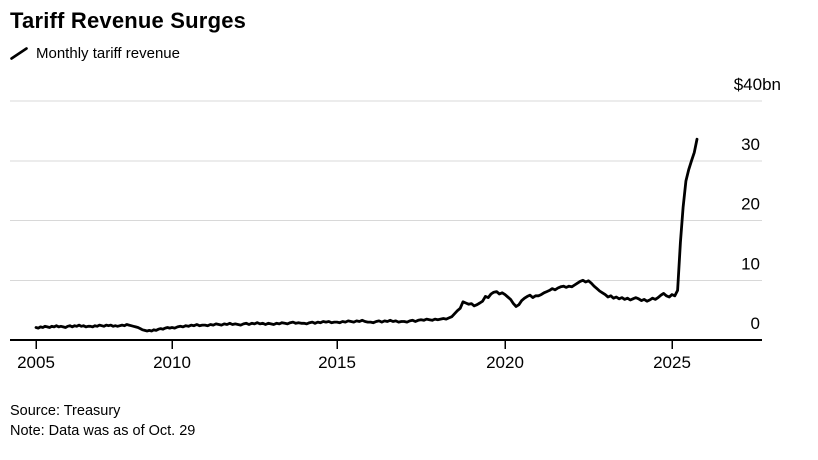  What do you see at coordinates (750, 204) in the screenshot?
I see `y-axis-label: 20` at bounding box center [750, 204].